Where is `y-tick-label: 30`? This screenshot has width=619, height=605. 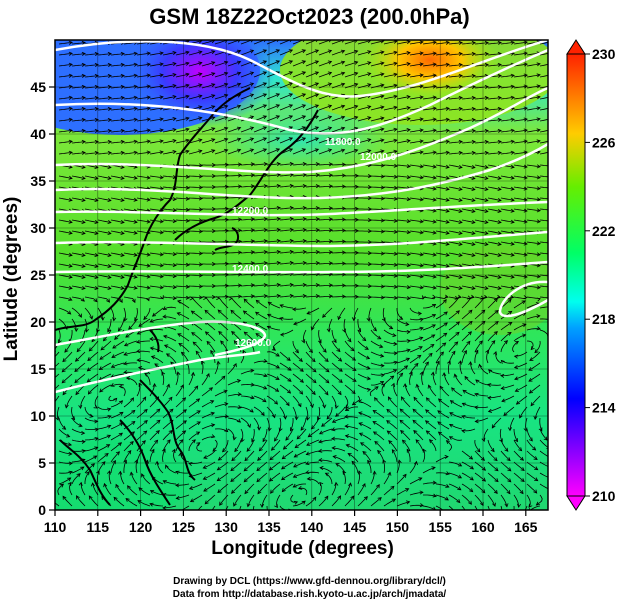 y-tick-label: 30 is located at coordinates (38, 228).